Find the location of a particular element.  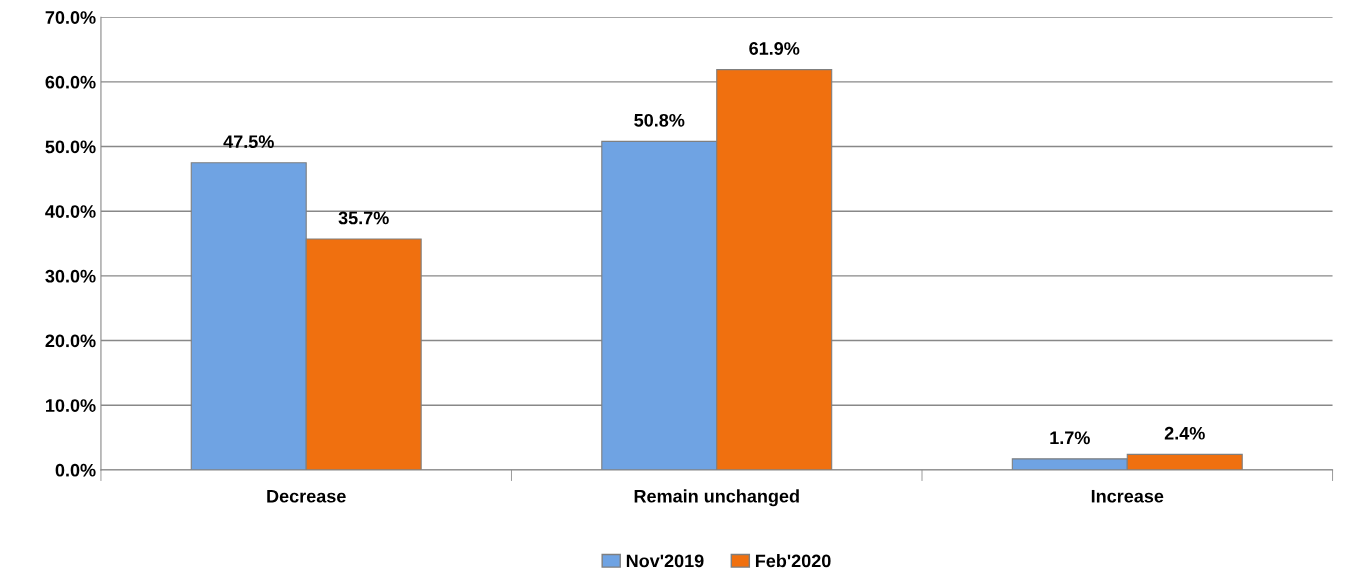

x-tick-label: Remain unchanged is located at coordinates (716, 498).